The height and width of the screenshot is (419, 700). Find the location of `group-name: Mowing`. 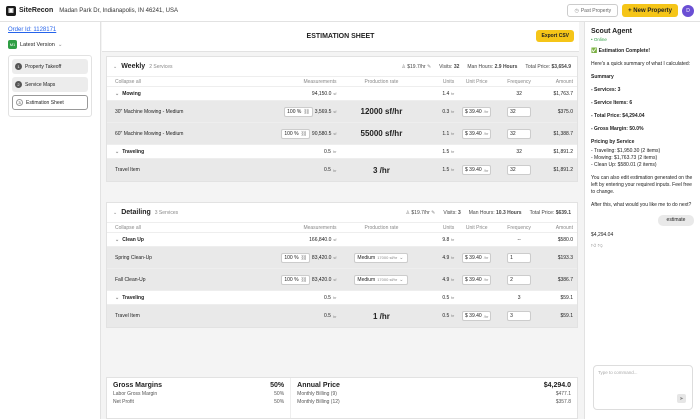

group-name: Mowing is located at coordinates (131, 93).